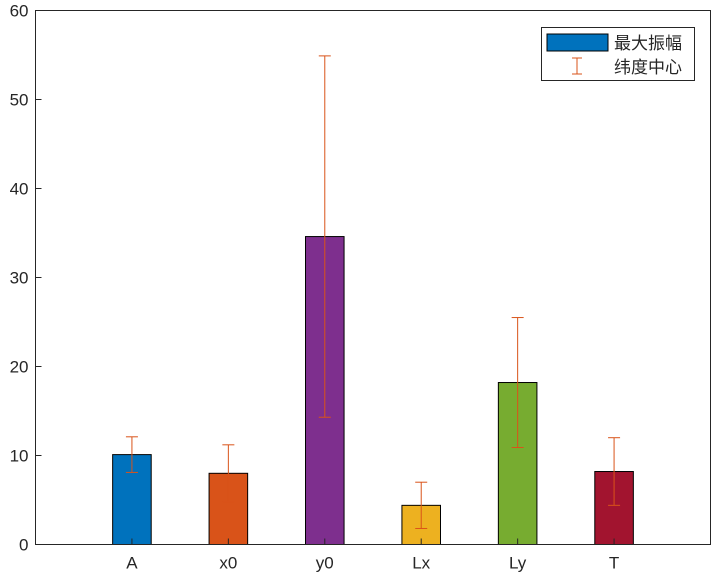 The image size is (714, 581). Describe the element at coordinates (577, 66) in the screenshot. I see `legend-swatch-errorbar` at that location.